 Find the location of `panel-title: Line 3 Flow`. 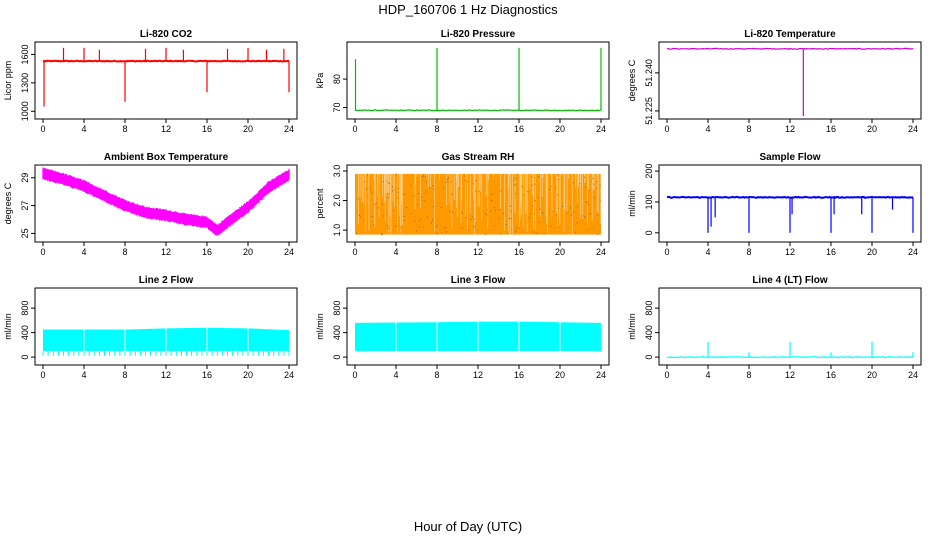

panel-title: Line 3 Flow is located at coordinates (478, 280).